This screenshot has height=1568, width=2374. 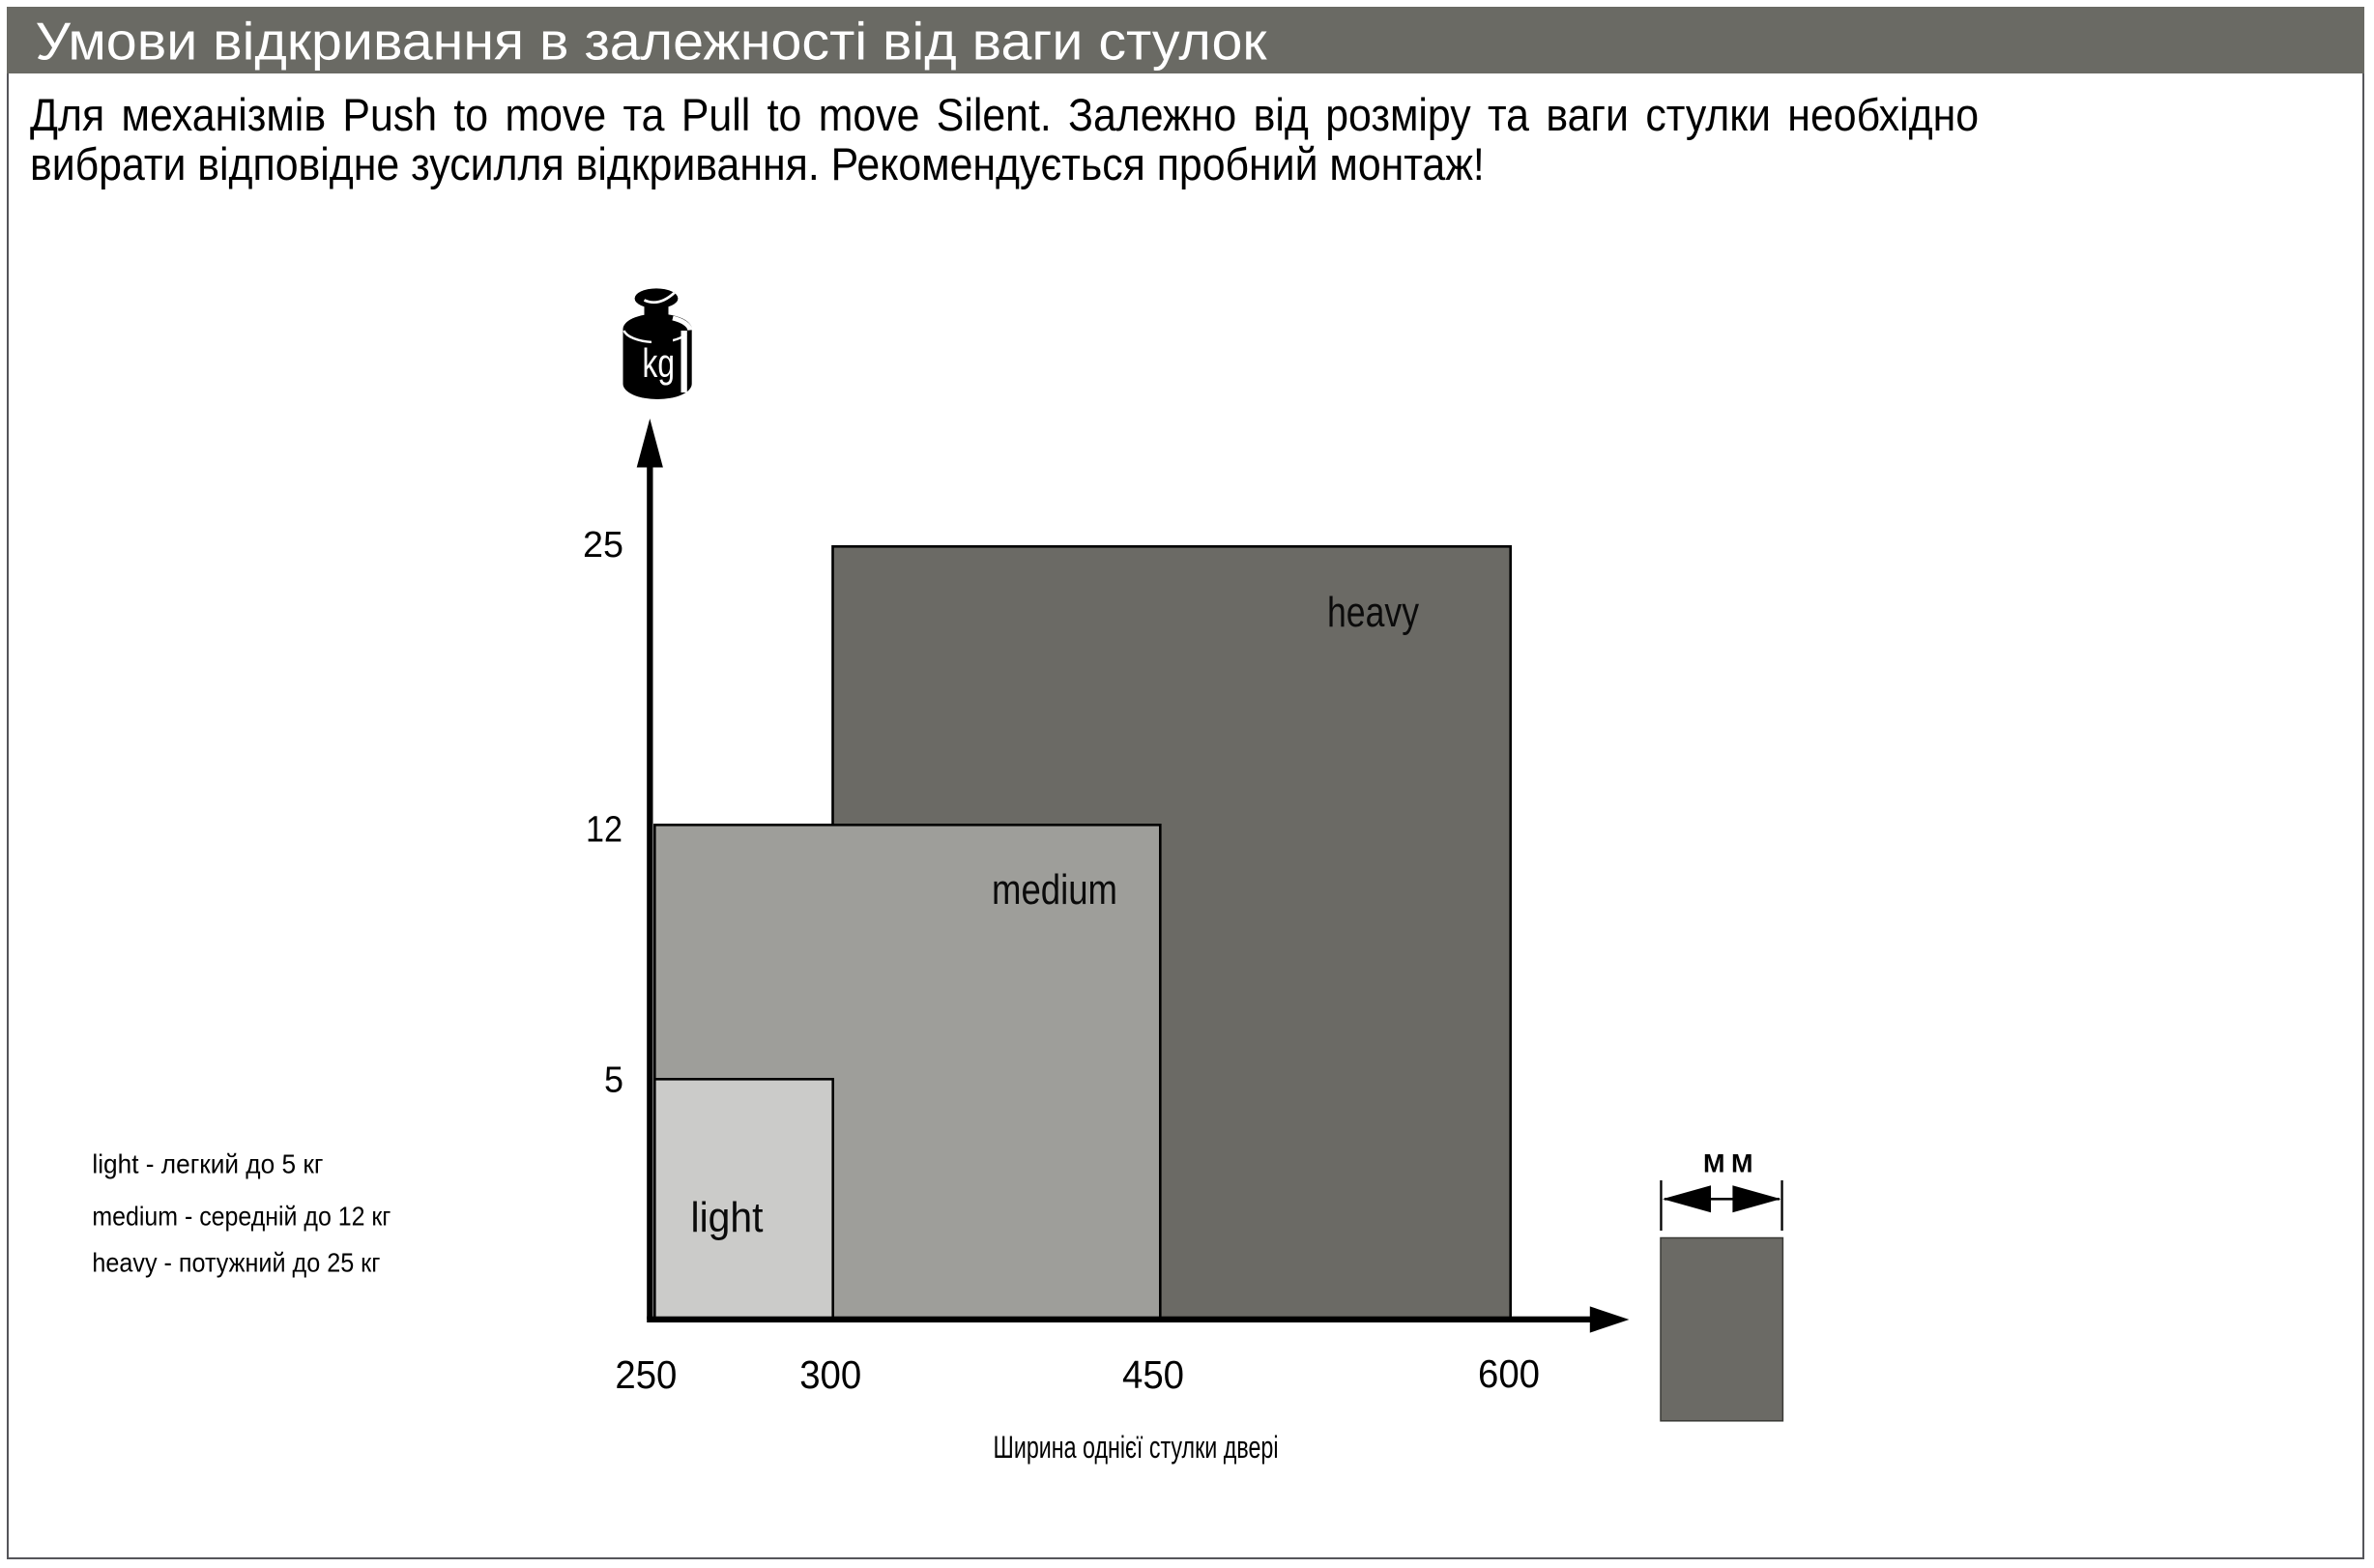 I want to click on svg-text: MM, so click(x=1731, y=1163).